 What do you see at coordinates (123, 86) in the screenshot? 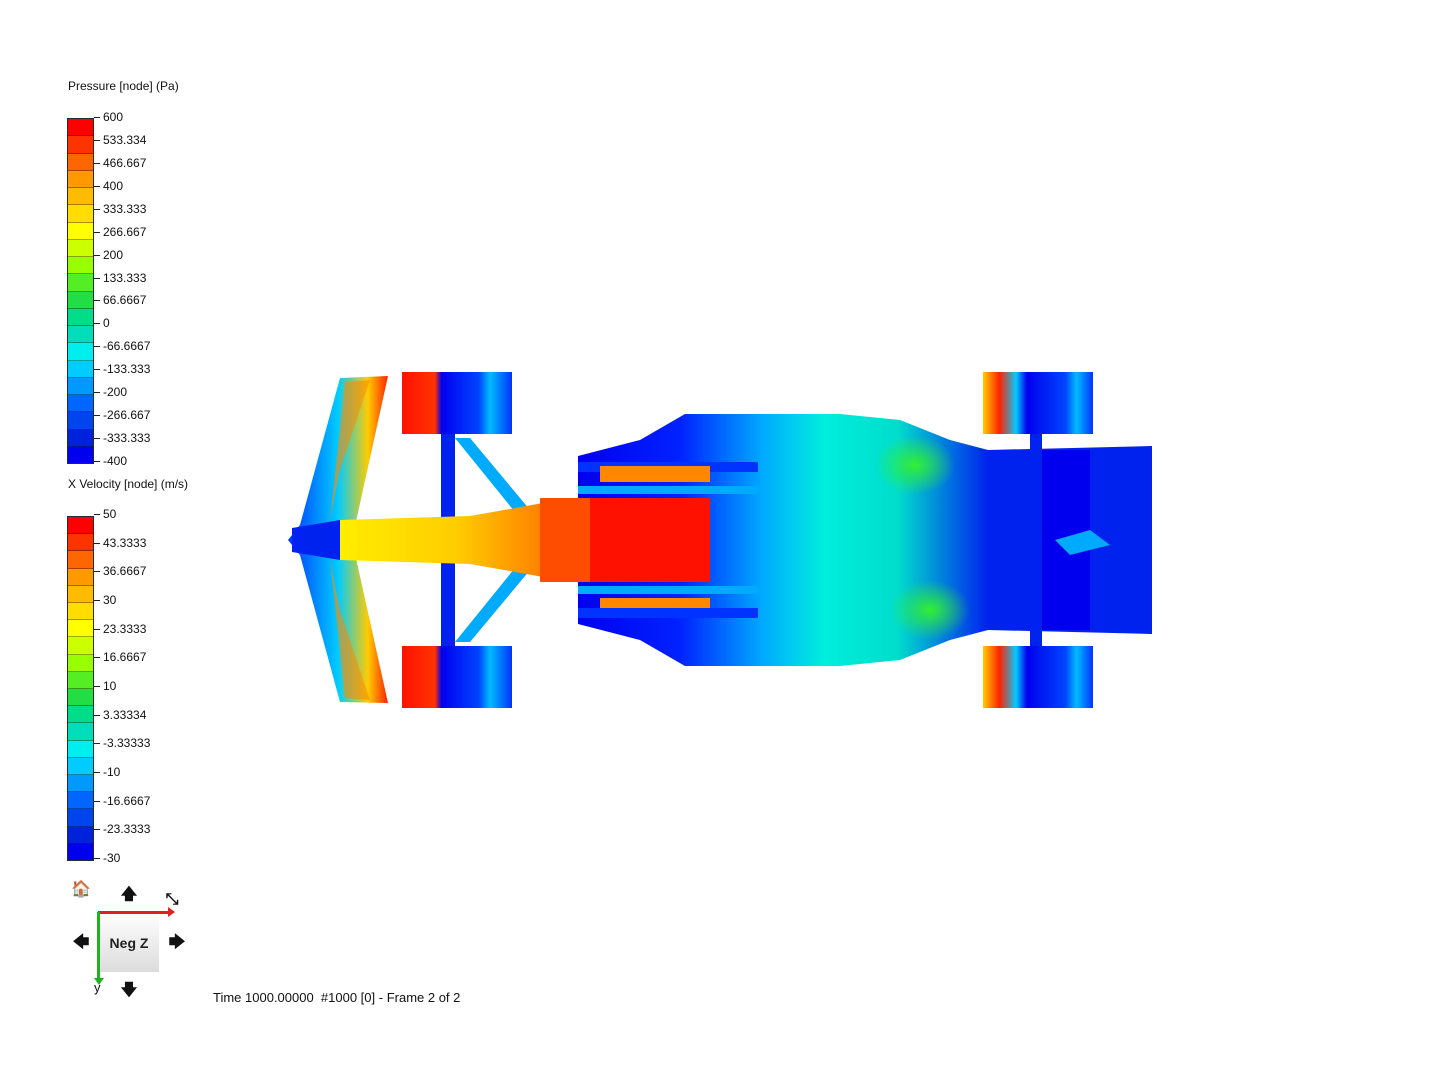
I see `pressure-legend-title: Pressure [node] (Pa)` at bounding box center [123, 86].